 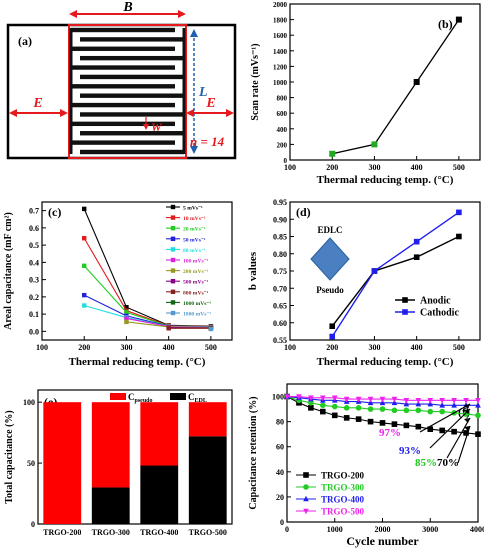 What do you see at coordinates (34, 211) in the screenshot?
I see `y-tick-label: 0.7` at bounding box center [34, 211].